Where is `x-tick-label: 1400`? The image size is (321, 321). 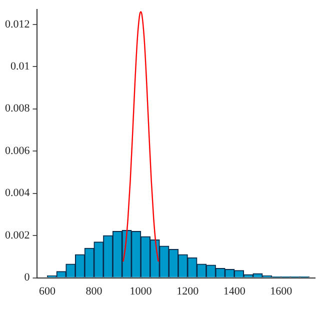
x-tick-label: 1400 is located at coordinates (234, 291).